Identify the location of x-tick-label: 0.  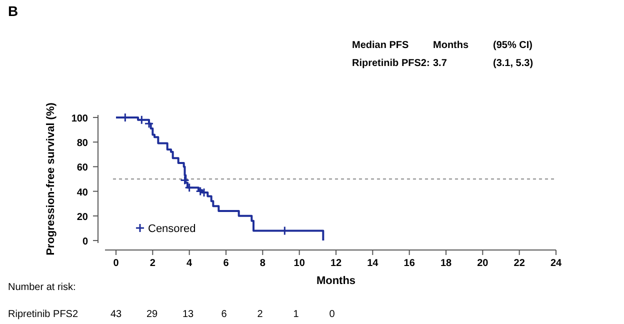
(116, 263).